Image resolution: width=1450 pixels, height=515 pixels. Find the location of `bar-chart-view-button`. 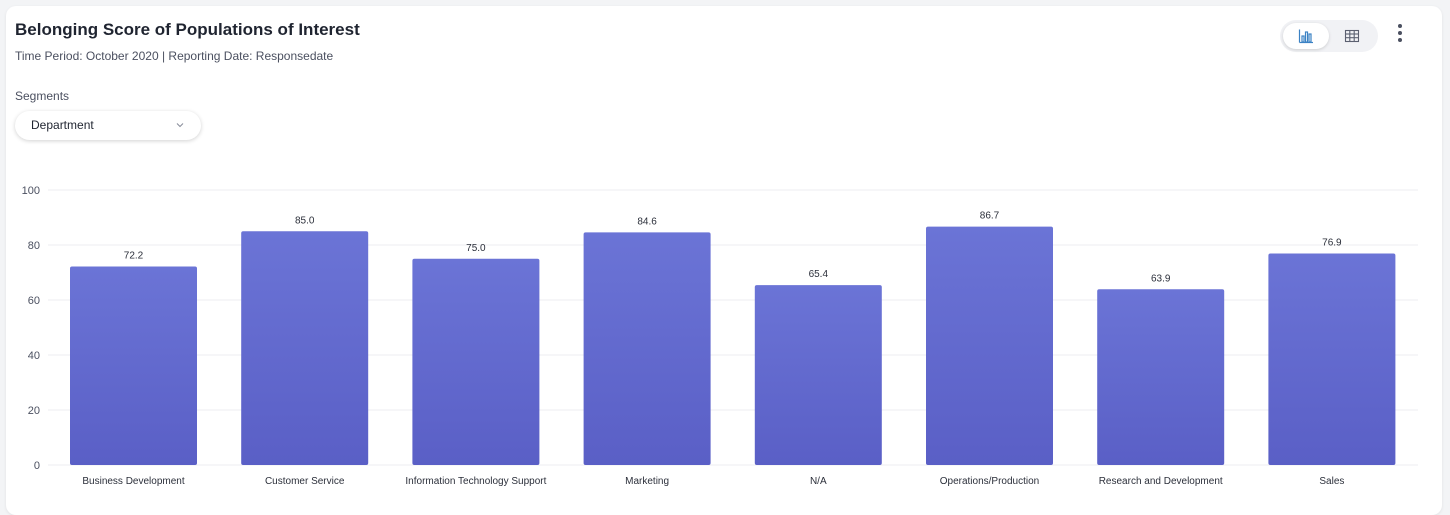

bar-chart-view-button is located at coordinates (1306, 36).